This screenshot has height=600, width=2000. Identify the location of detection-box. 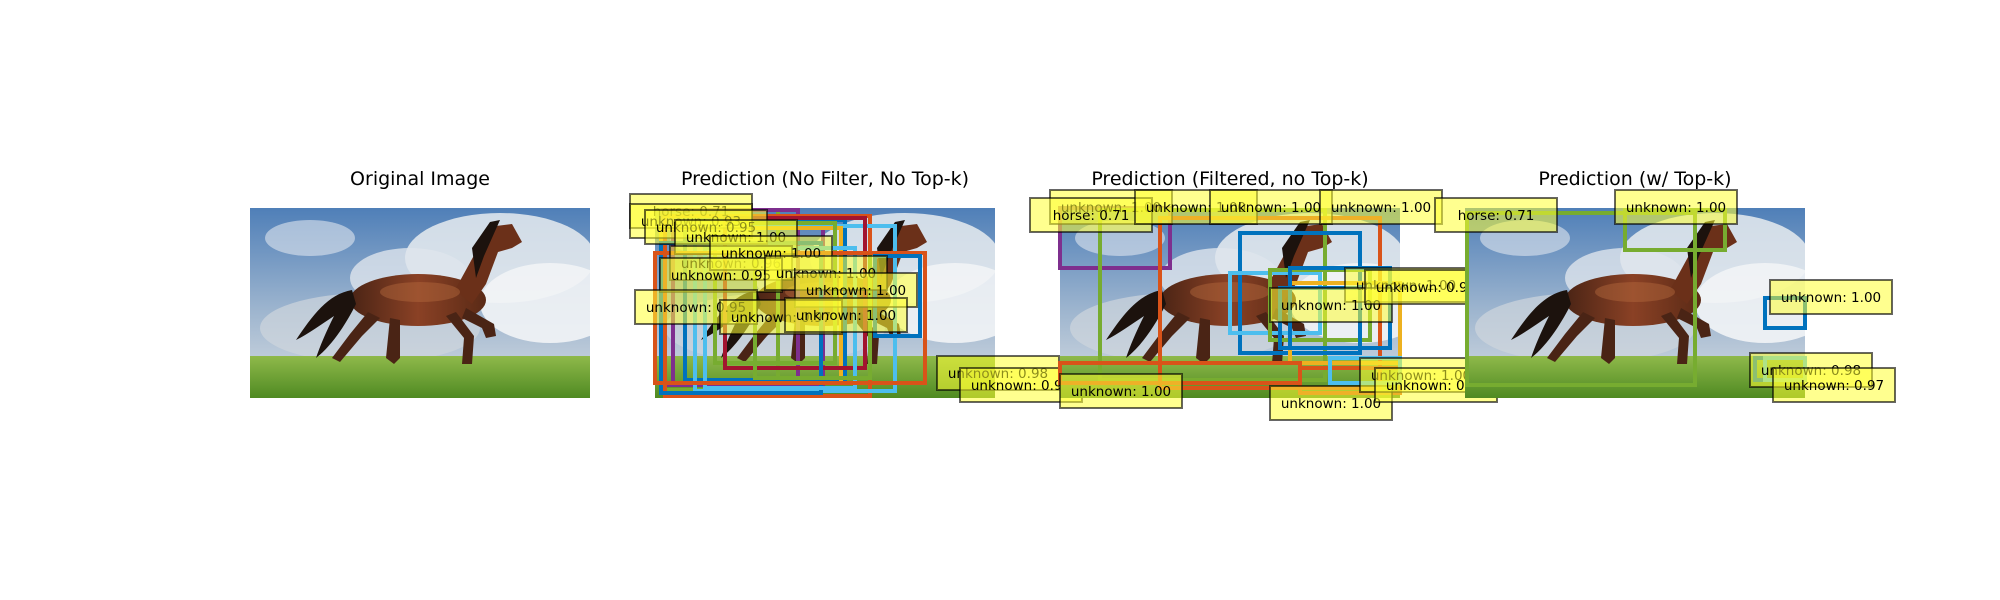
(1581, 299).